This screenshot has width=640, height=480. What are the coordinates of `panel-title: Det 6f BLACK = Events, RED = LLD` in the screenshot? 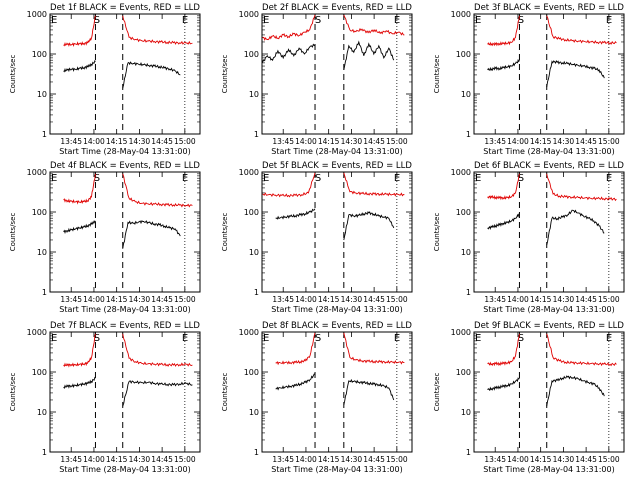 It's located at (549, 166).